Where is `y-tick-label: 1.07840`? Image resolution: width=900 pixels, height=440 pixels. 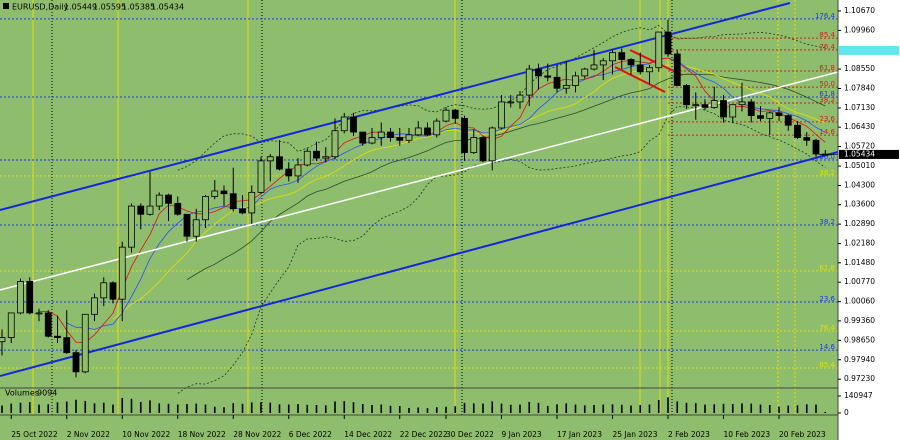
y-tick-label: 1.07840 is located at coordinates (859, 88).